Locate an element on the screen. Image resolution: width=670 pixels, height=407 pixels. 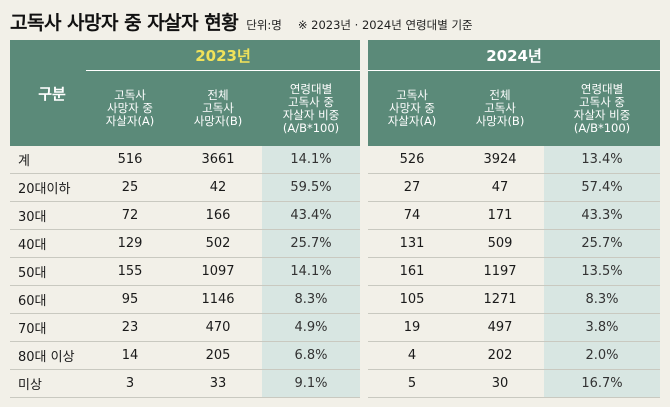
value-cell: 33 is located at coordinates (218, 383).